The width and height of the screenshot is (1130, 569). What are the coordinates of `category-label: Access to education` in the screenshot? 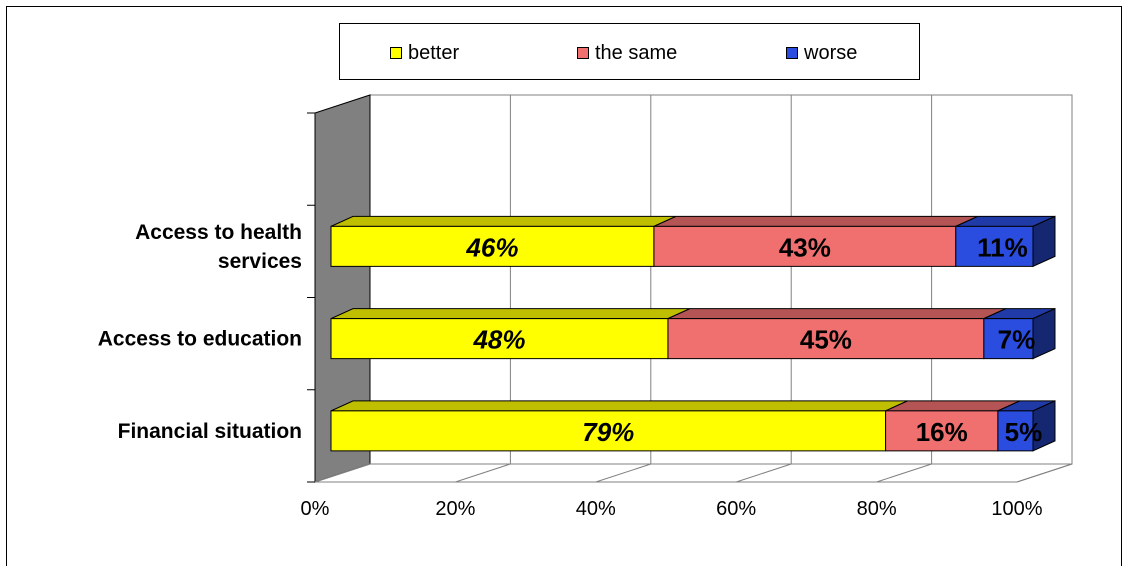 It's located at (200, 339).